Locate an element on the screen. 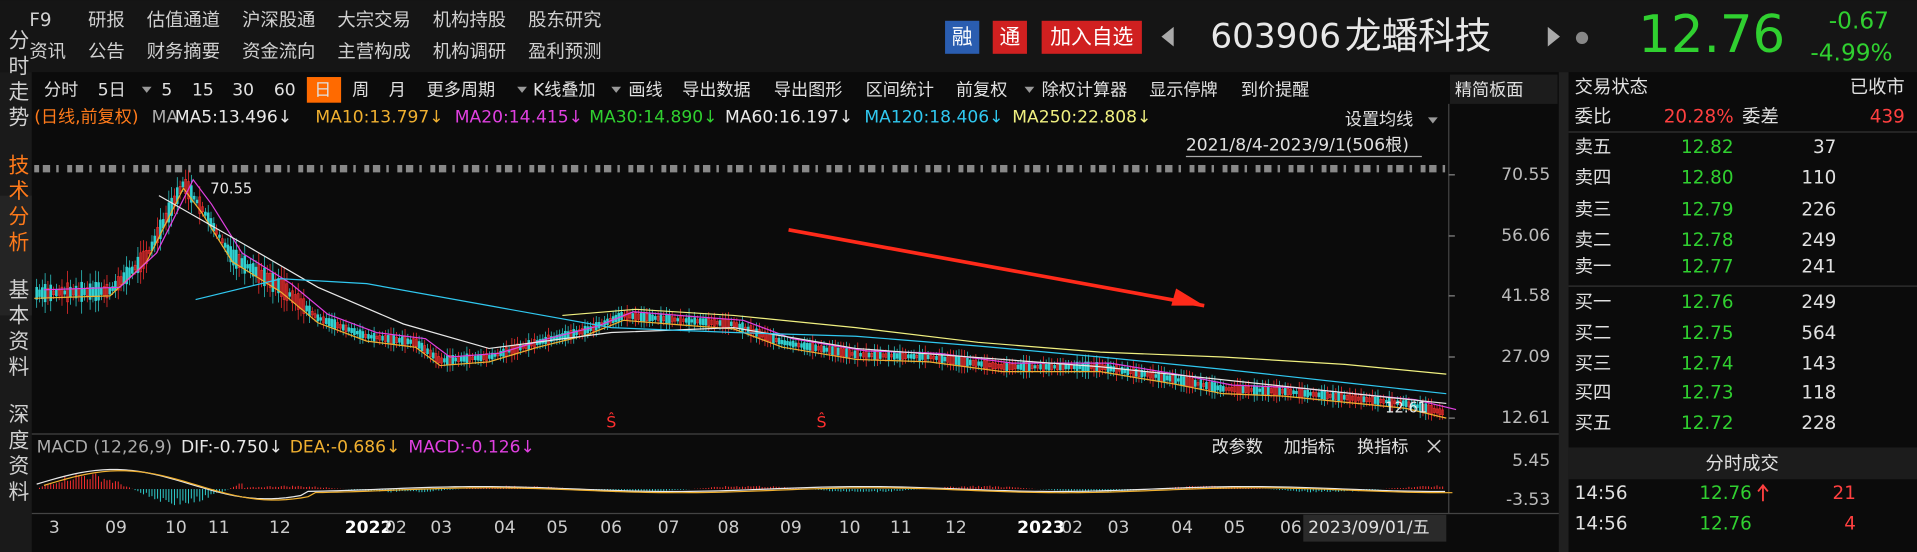  toolbar-item: 分时 is located at coordinates (61, 90).